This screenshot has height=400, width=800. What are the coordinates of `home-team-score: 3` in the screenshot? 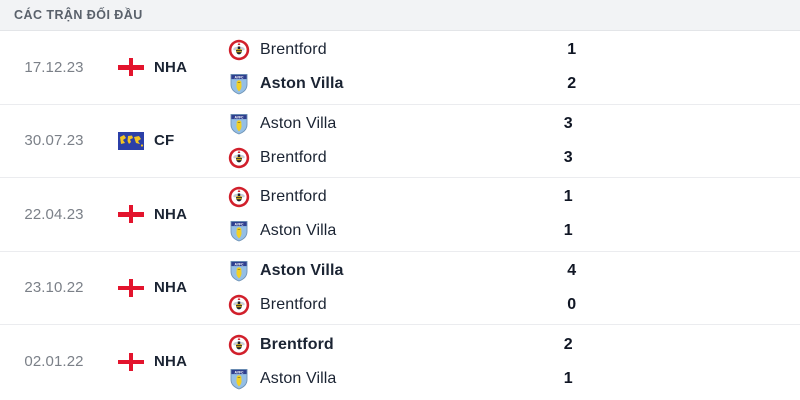 It's located at (568, 123).